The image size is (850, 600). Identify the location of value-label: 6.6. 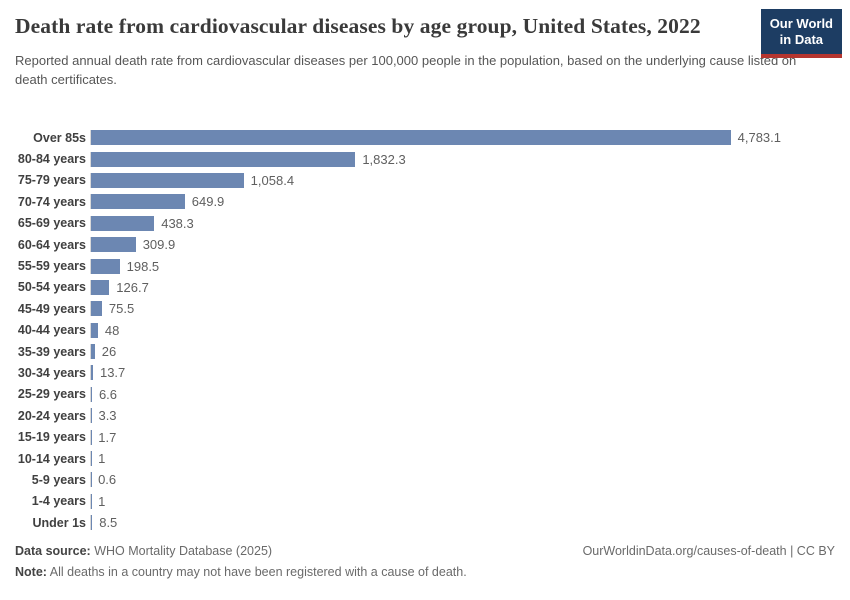
(108, 394).